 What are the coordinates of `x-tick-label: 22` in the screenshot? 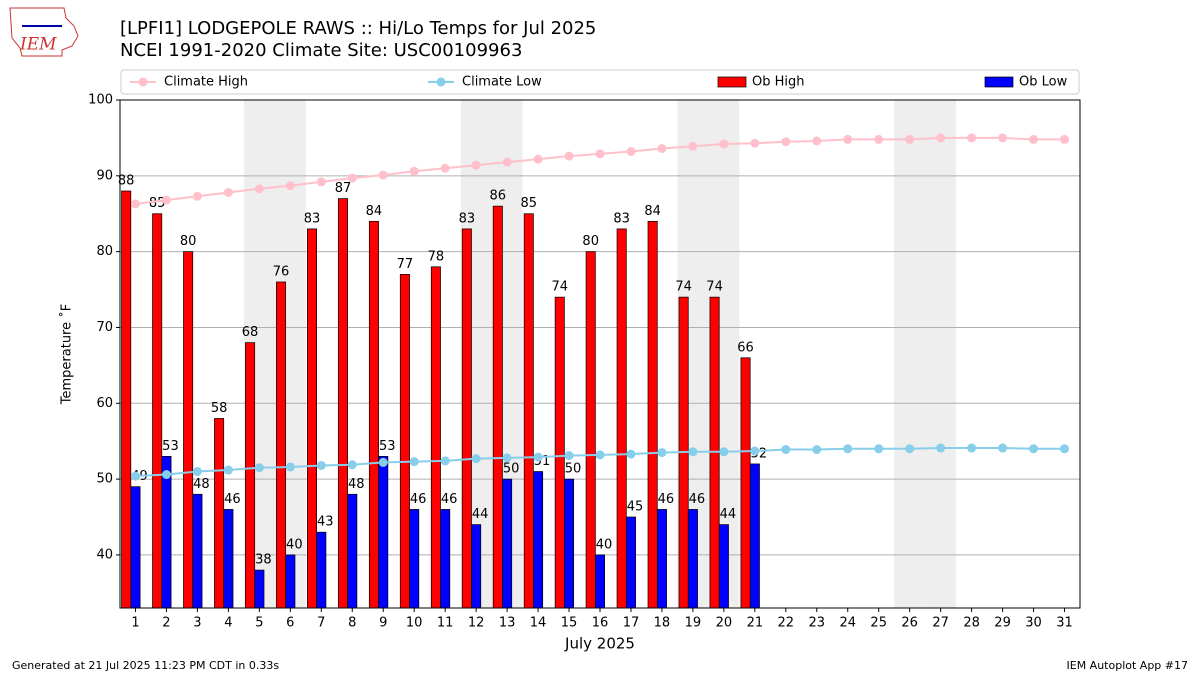 It's located at (786, 623).